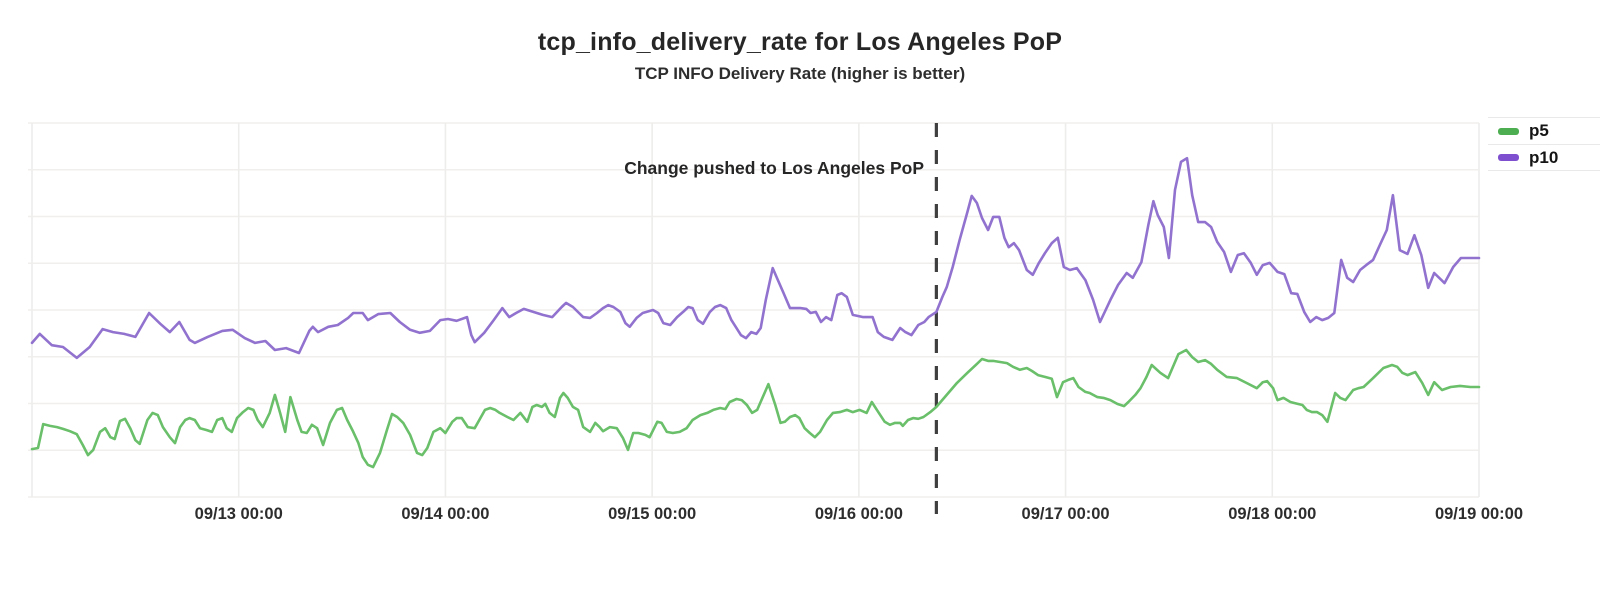  I want to click on x-tick-label: 09/13 00:00, so click(239, 514).